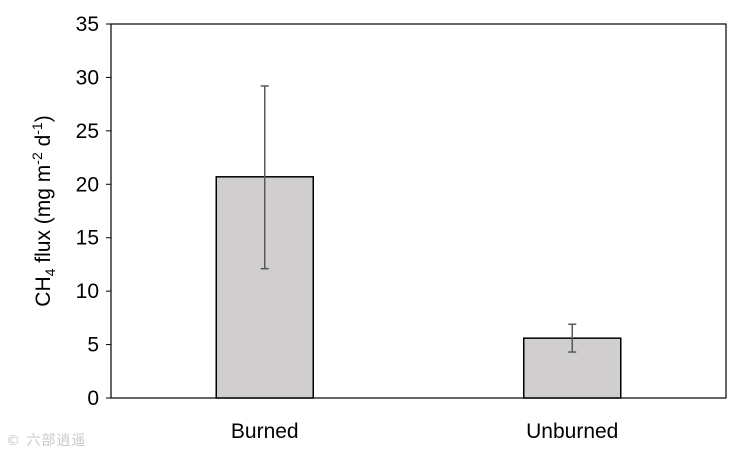  What do you see at coordinates (46, 441) in the screenshot?
I see `watermark: © 六部逍遥` at bounding box center [46, 441].